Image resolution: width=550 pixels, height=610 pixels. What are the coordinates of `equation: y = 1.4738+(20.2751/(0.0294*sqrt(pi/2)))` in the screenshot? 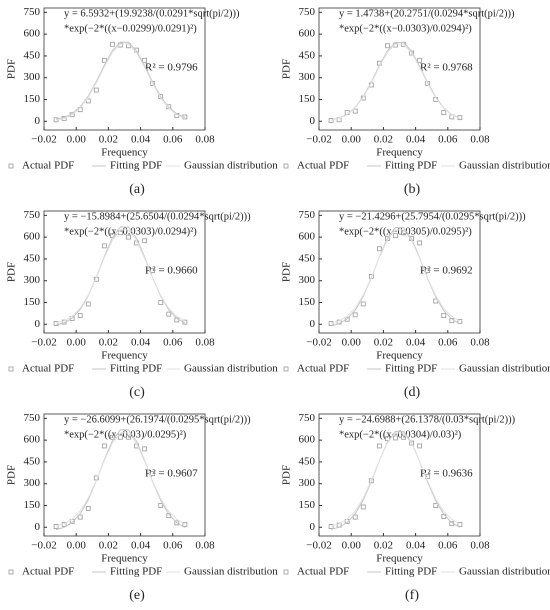 It's located at (427, 13).